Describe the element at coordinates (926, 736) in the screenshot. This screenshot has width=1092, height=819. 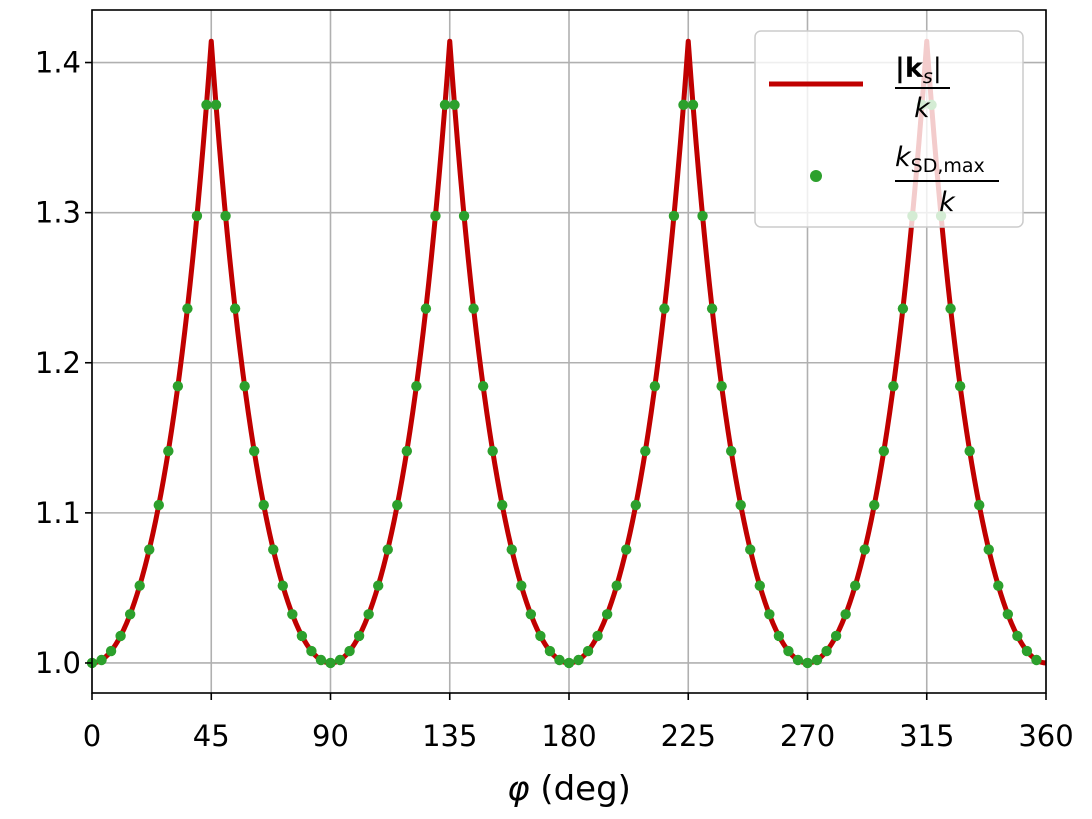
I see `x-tick-label: 315` at that location.